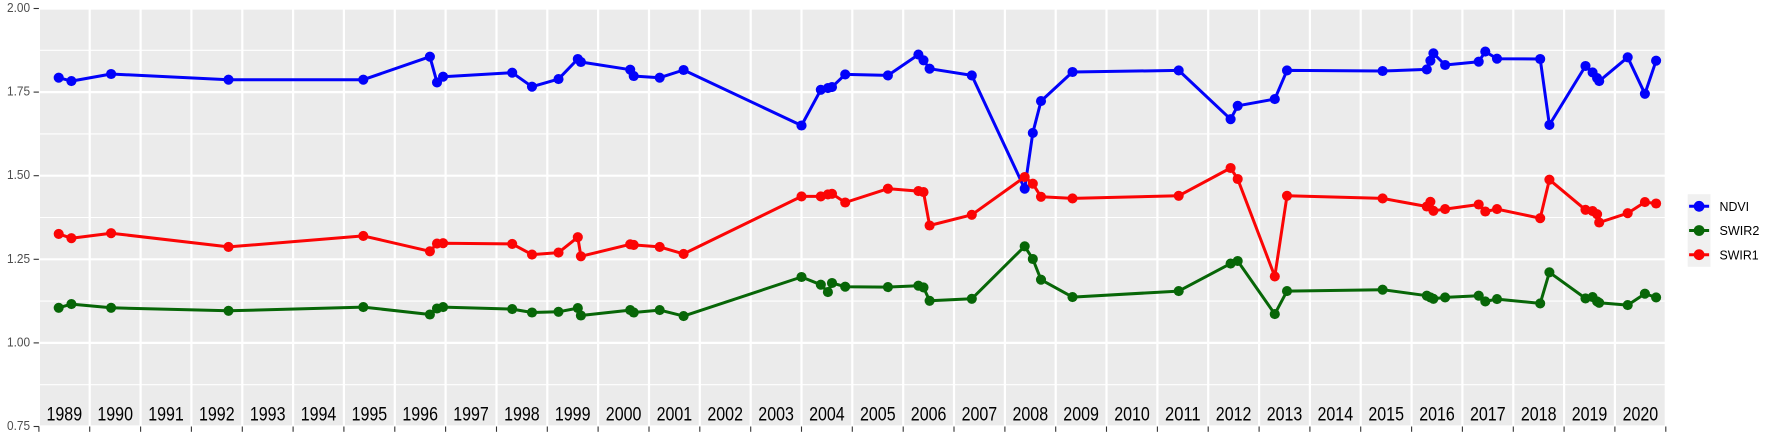 This screenshot has height=447, width=1773. What do you see at coordinates (115, 415) in the screenshot?
I see `svg-text: 1990` at bounding box center [115, 415].